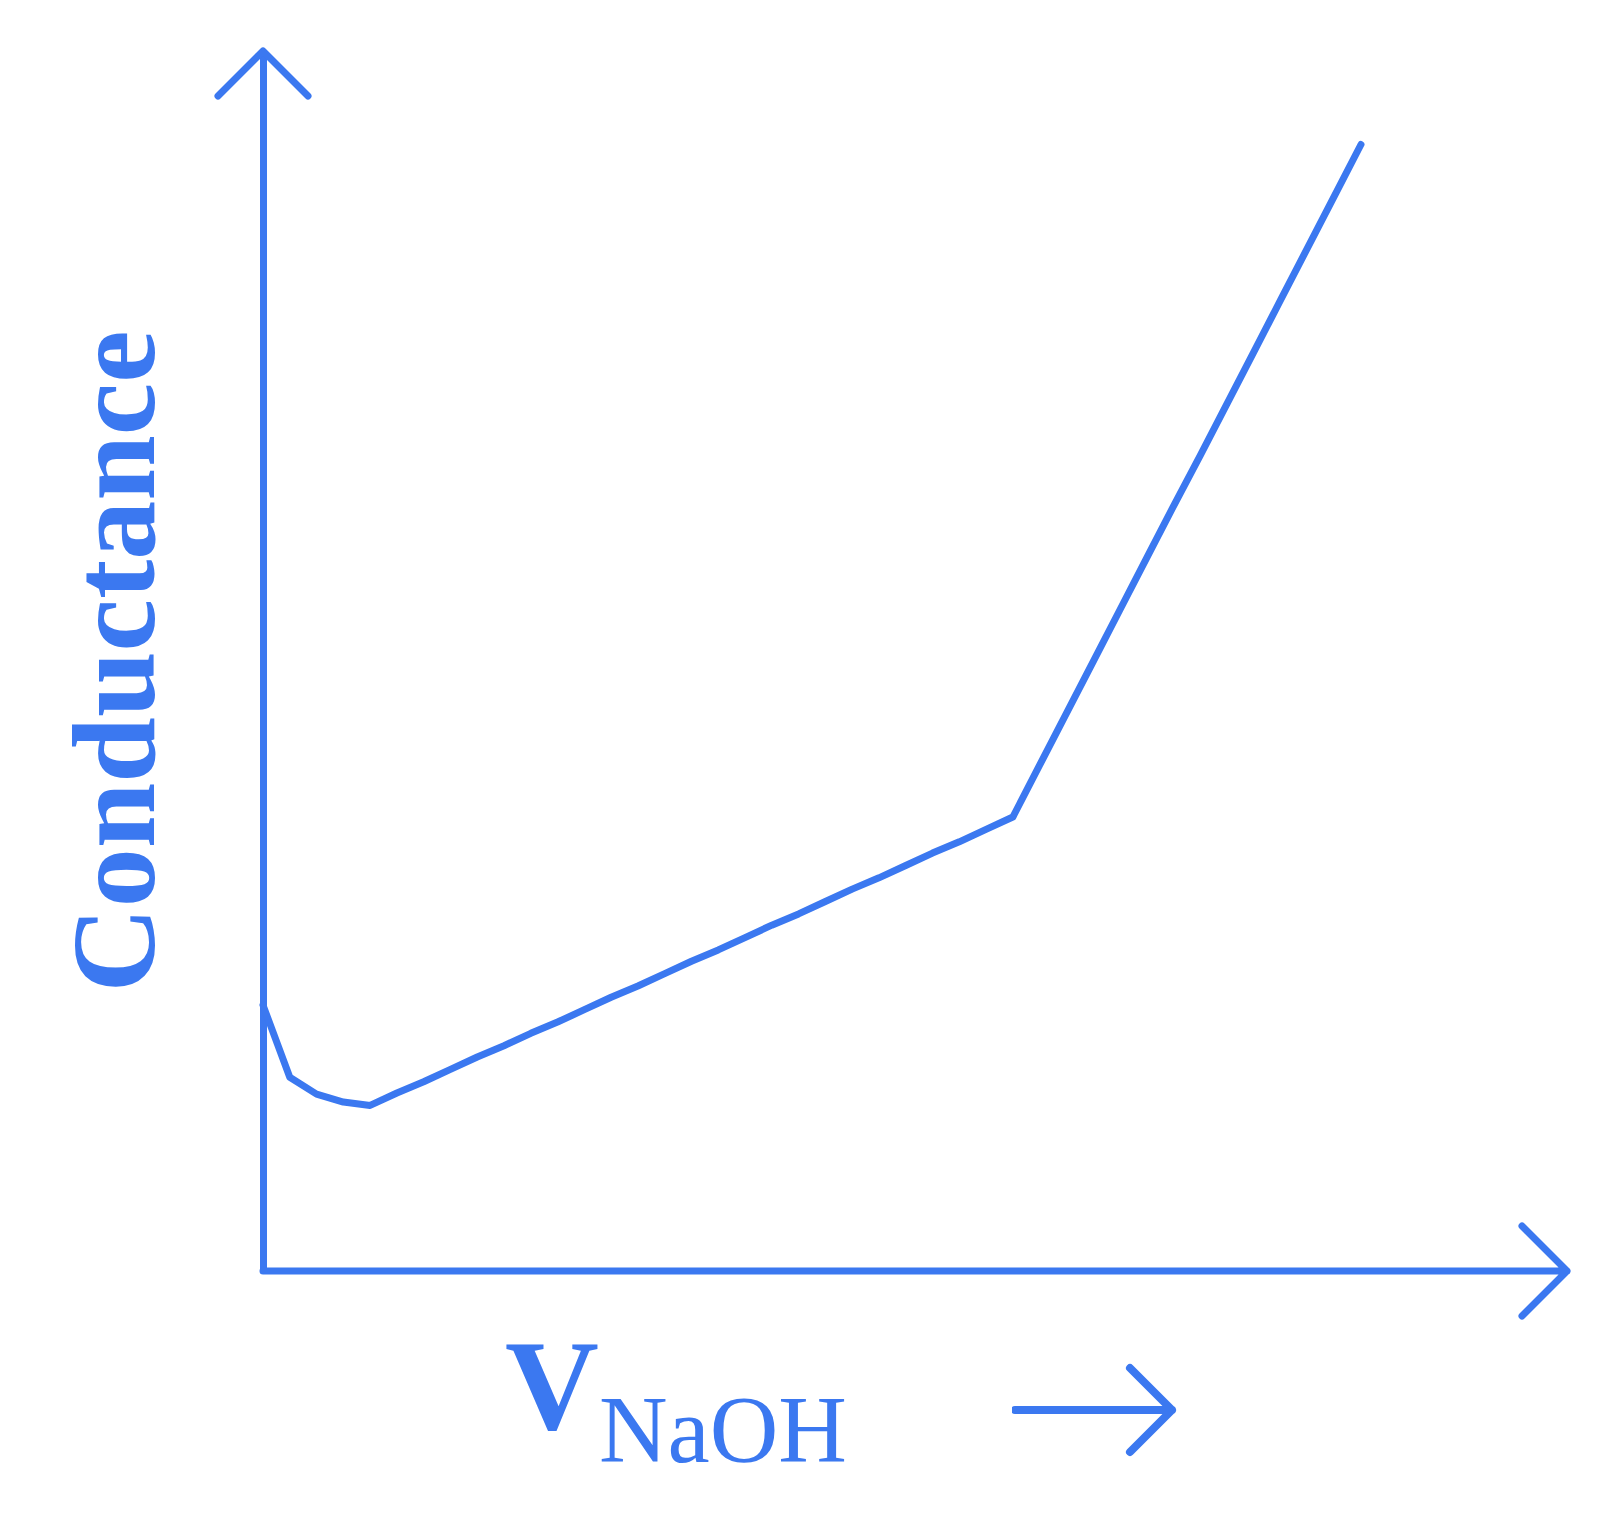 Image resolution: width=1600 pixels, height=1535 pixels. I want to click on y-axis-title: Conductance, so click(114, 661).